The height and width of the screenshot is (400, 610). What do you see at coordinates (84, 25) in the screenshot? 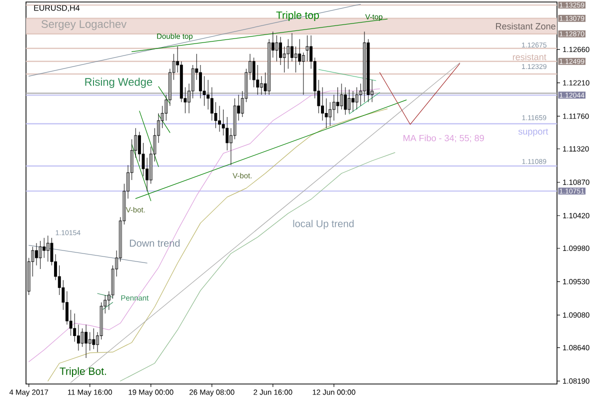
I see `annotation: Sergey Logachev` at bounding box center [84, 25].